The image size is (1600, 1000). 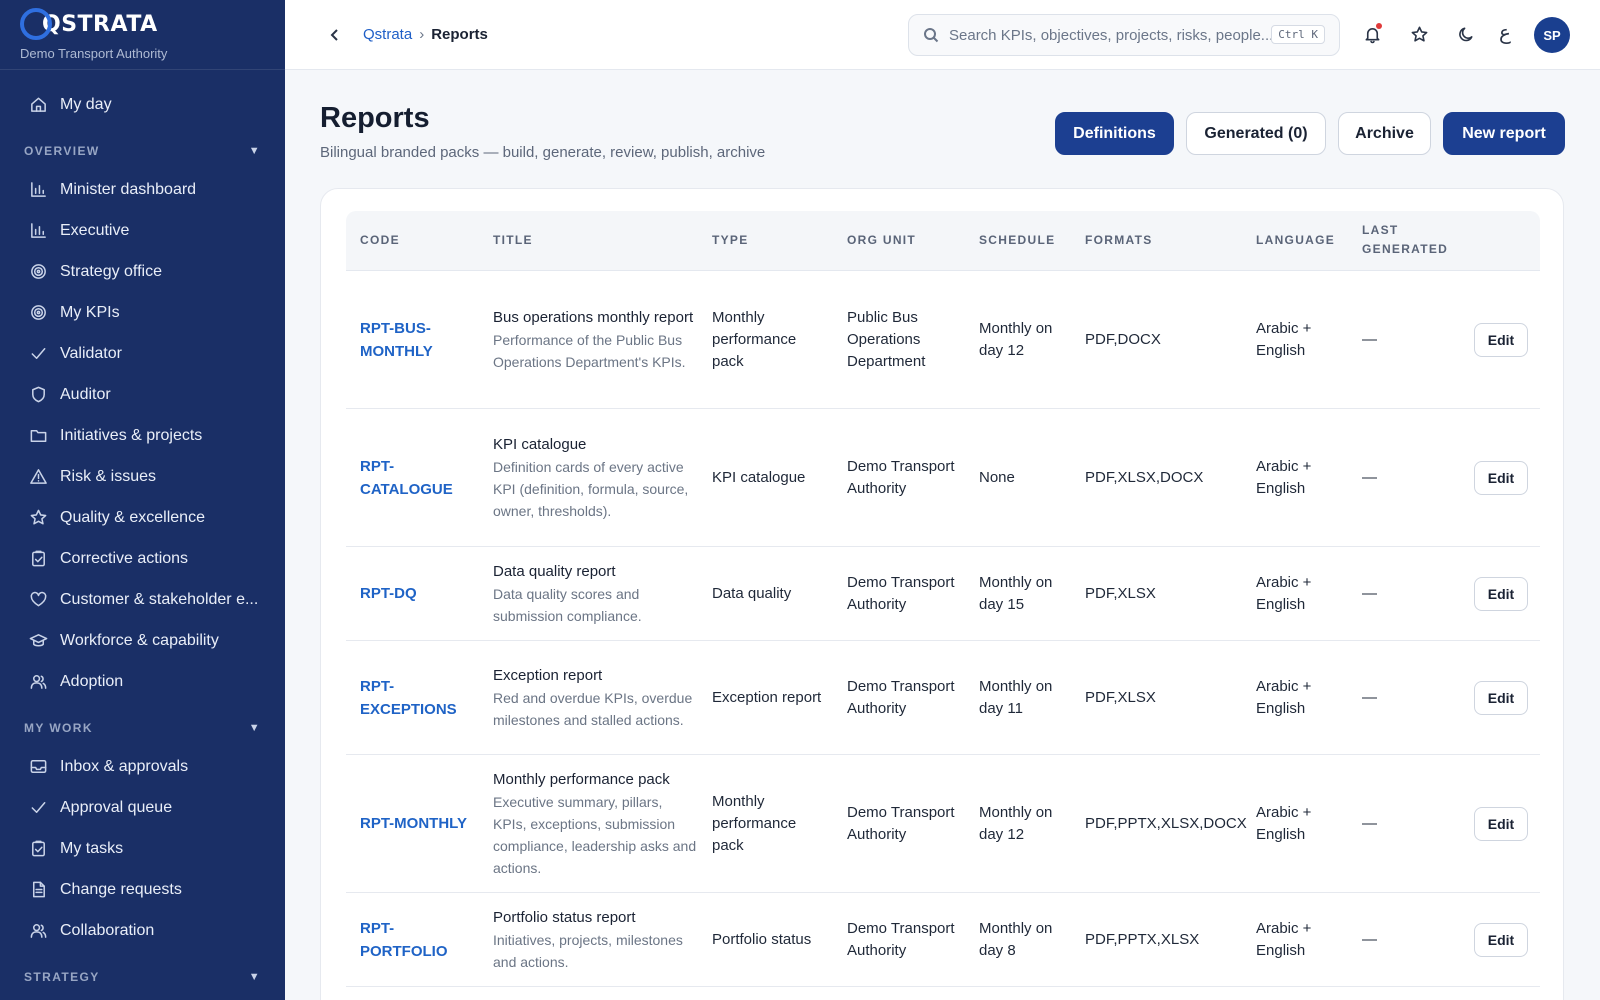 I want to click on folder-icon, so click(x=38, y=436).